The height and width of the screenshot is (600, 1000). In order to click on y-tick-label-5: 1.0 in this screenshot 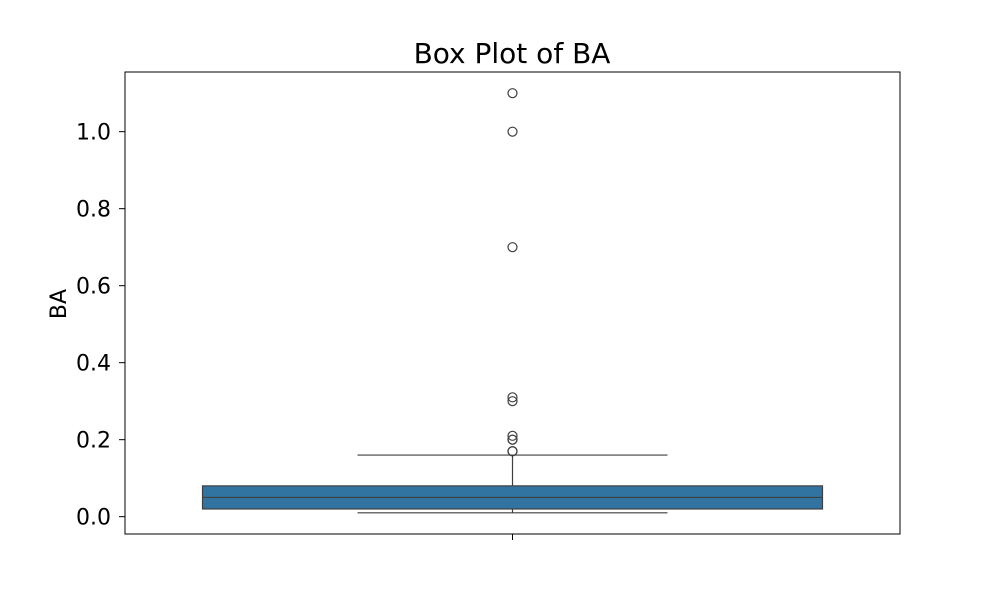, I will do `click(93, 133)`.